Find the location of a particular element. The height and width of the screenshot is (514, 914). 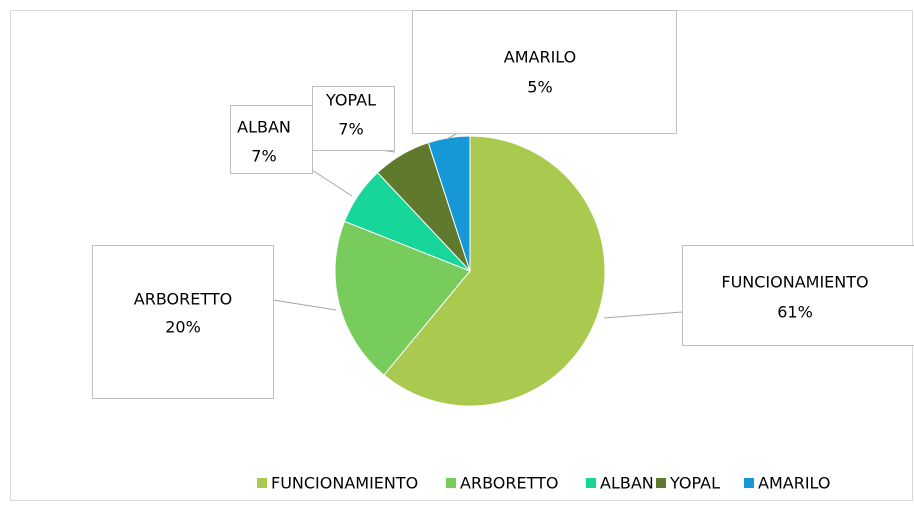

data-label-value: 5% is located at coordinates (539, 87).